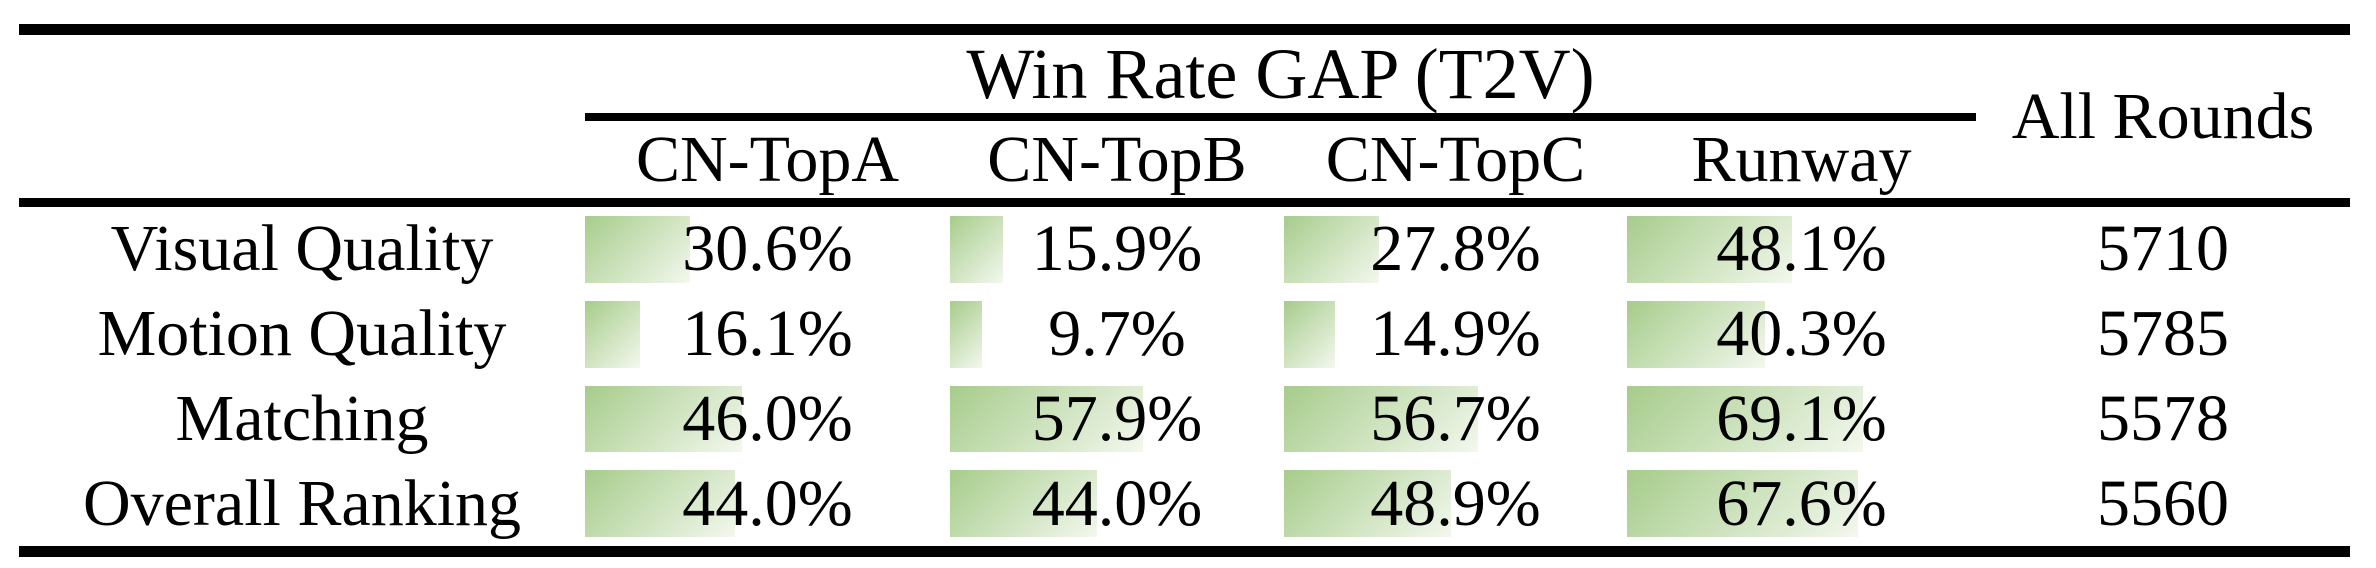 The image size is (2376, 568). I want to click on win-rate-value: 67.6%, so click(1801, 503).